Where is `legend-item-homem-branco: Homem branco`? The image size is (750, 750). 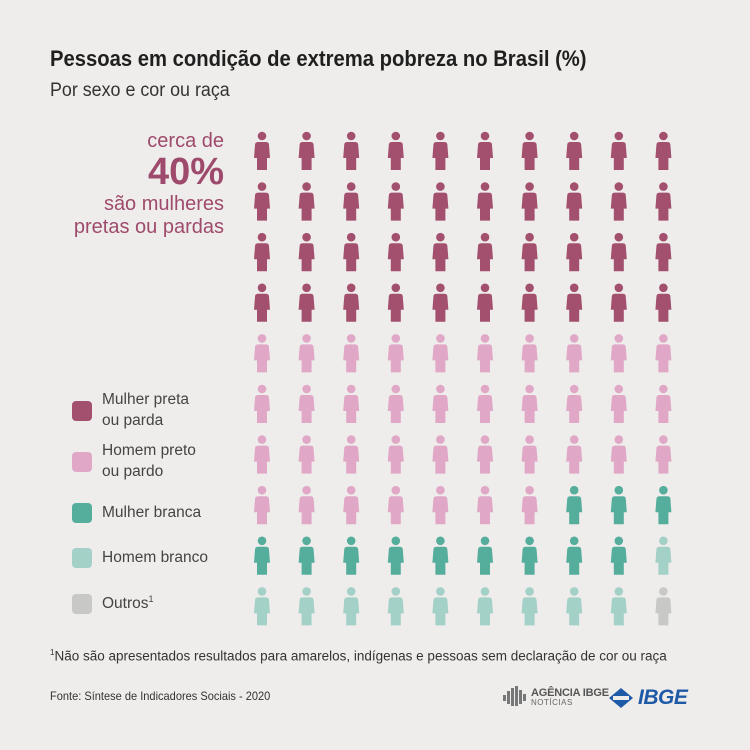
legend-item-homem-branco: Homem branco is located at coordinates (140, 558).